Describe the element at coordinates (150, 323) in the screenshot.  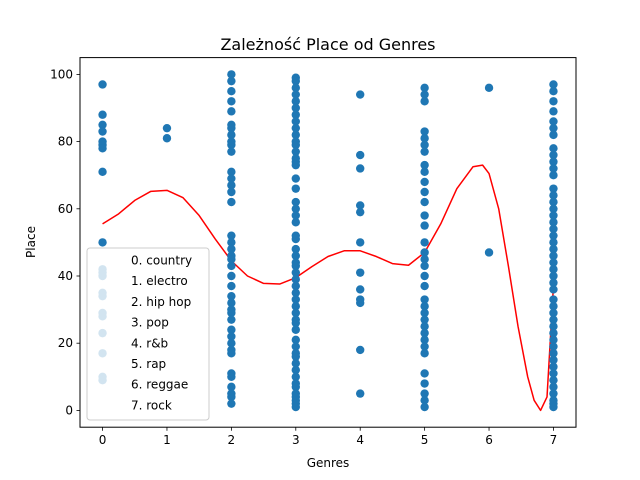
I see `legend-entry-label: 3. pop` at that location.